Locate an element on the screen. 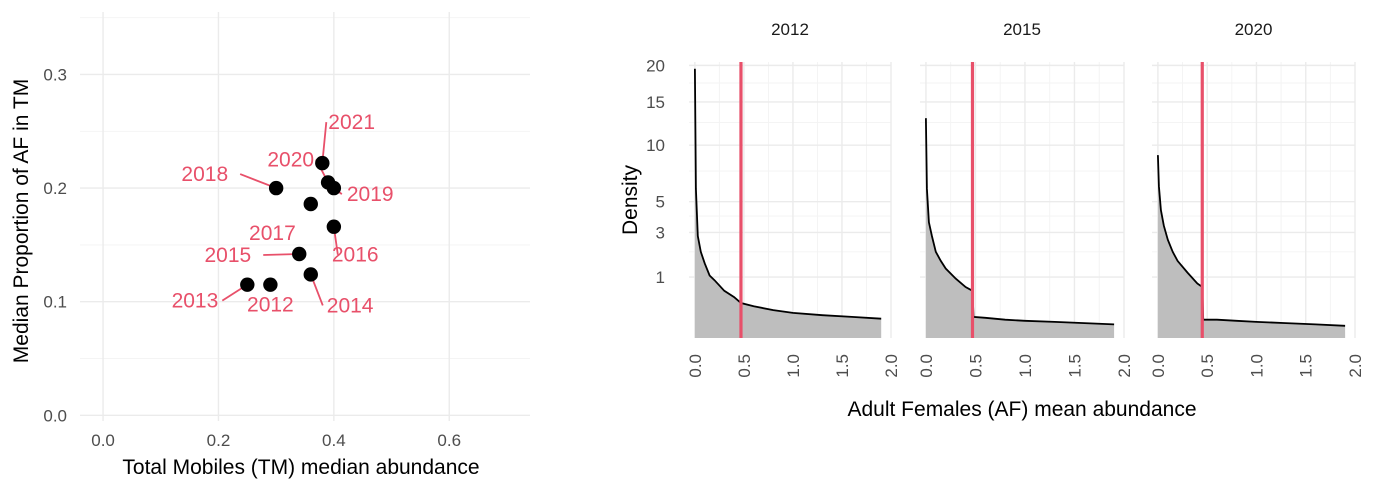 The width and height of the screenshot is (1384, 481). x-tick-label: 0.4 is located at coordinates (334, 440).